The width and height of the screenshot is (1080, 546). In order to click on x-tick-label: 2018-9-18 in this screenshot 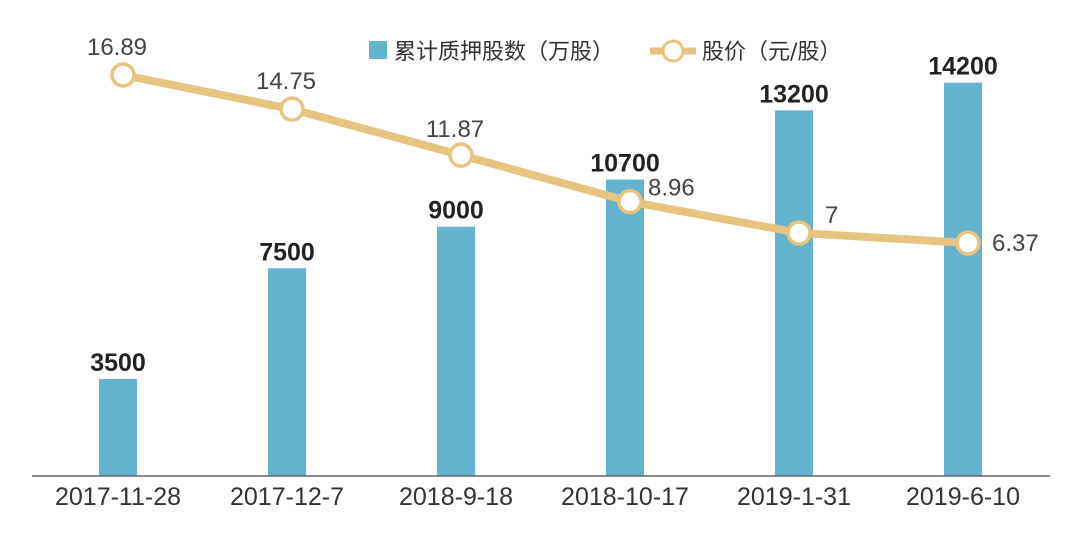, I will do `click(456, 497)`.